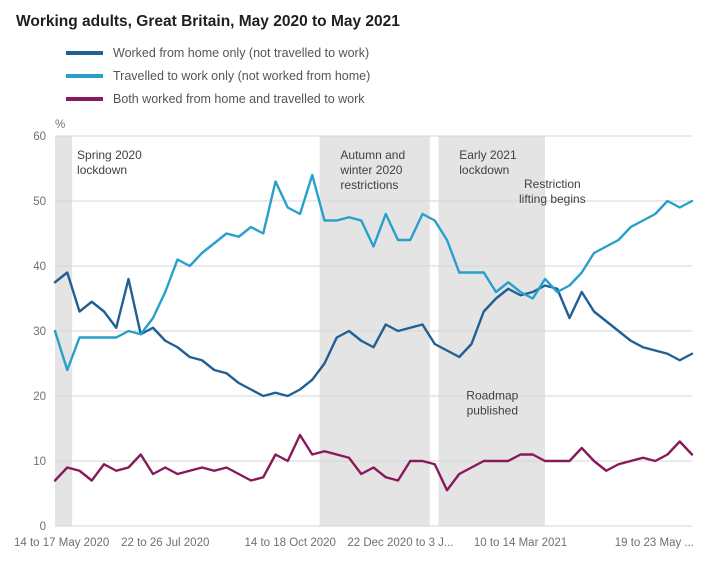 The image size is (724, 571). Describe the element at coordinates (61, 543) in the screenshot. I see `x-axis-tick-label: 14 to 17 May 2020` at that location.